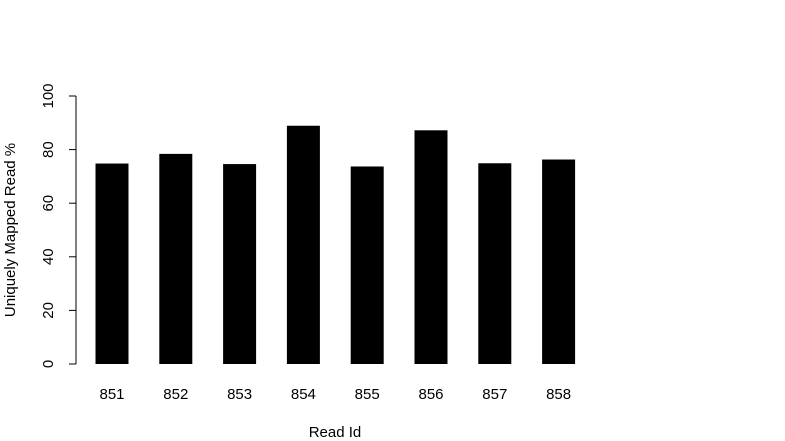  What do you see at coordinates (48, 149) in the screenshot?
I see `y-tick-label: 80` at bounding box center [48, 149].